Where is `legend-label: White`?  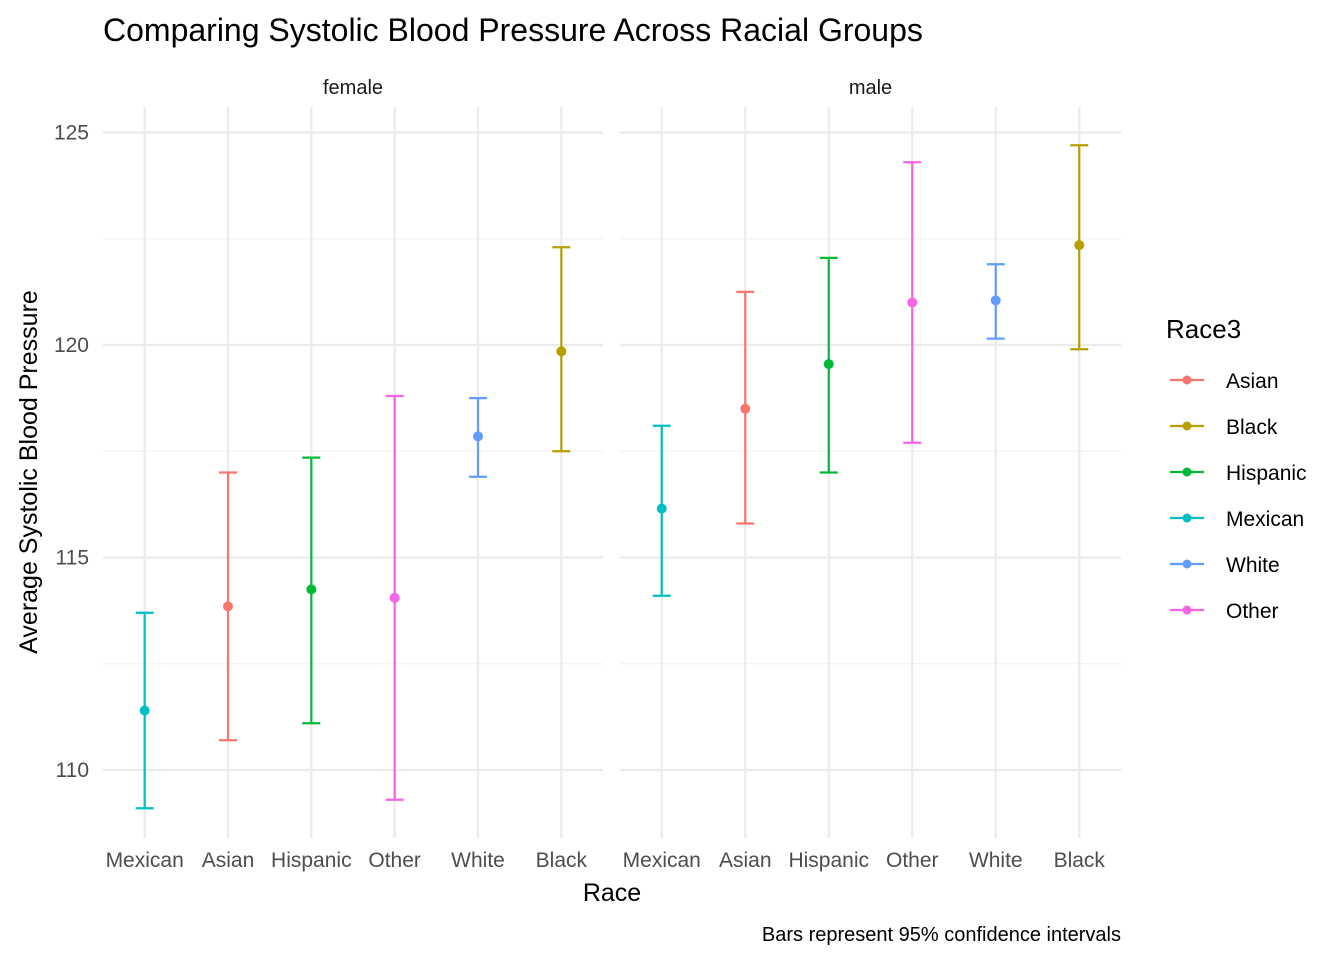
legend-label: White is located at coordinates (1253, 565).